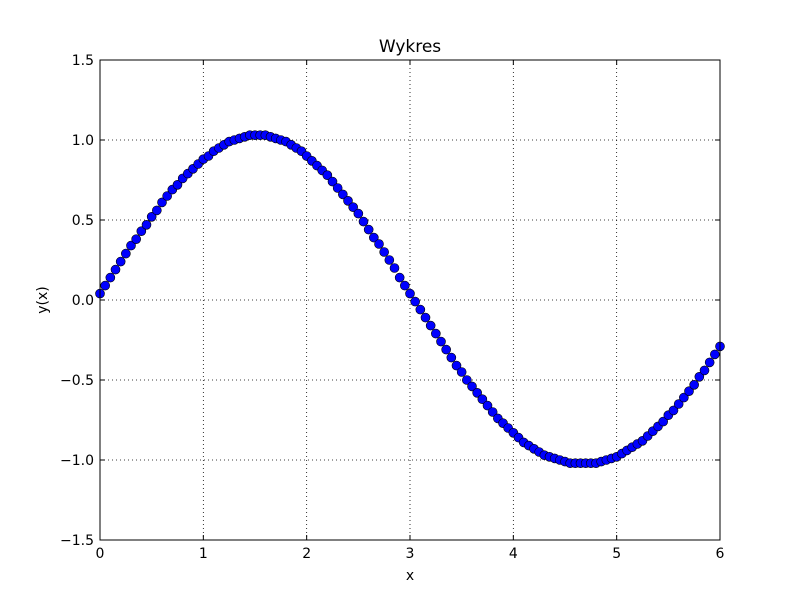 The width and height of the screenshot is (800, 600). What do you see at coordinates (410, 554) in the screenshot?
I see `x-tick-label: 3` at bounding box center [410, 554].